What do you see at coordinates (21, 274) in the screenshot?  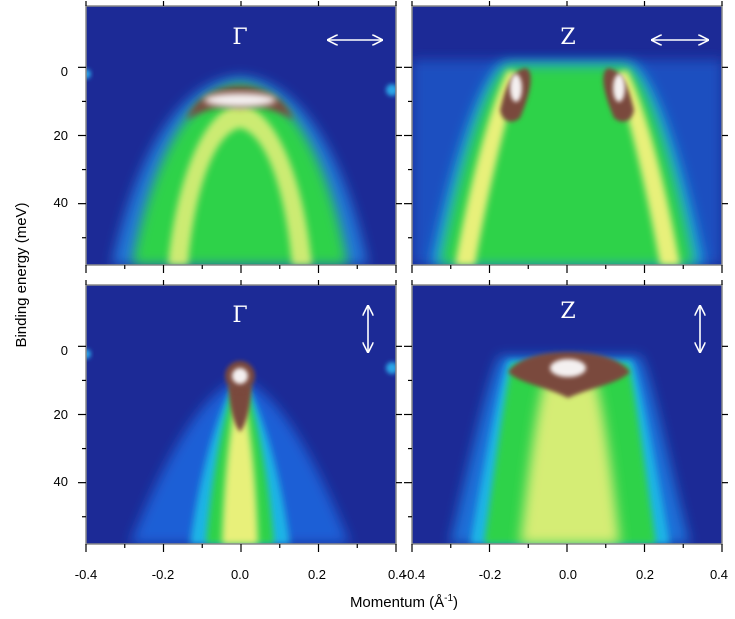 I see `y-axis-title: Binding energy (meV)` at bounding box center [21, 274].